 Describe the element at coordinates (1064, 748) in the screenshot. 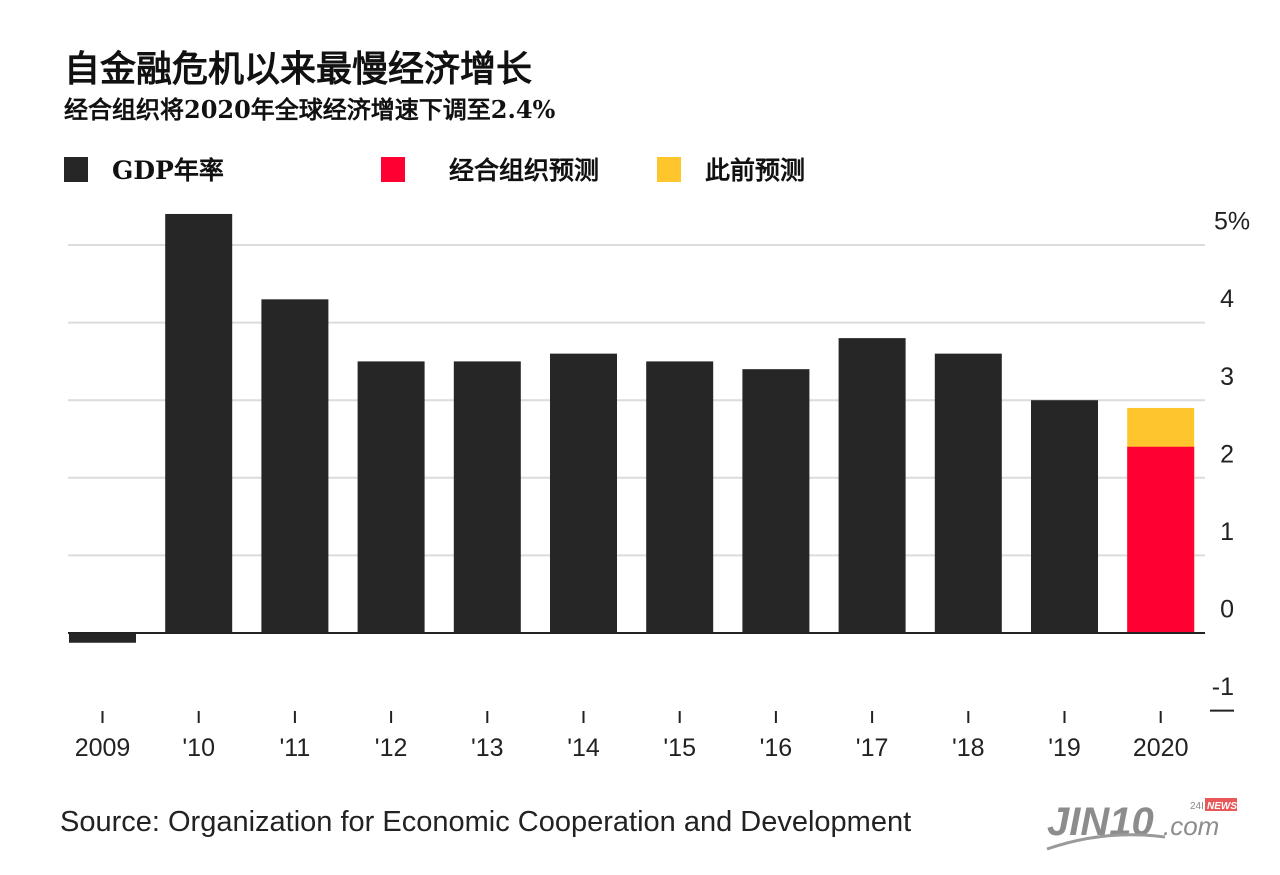

I see `x-tick-label: '19` at that location.